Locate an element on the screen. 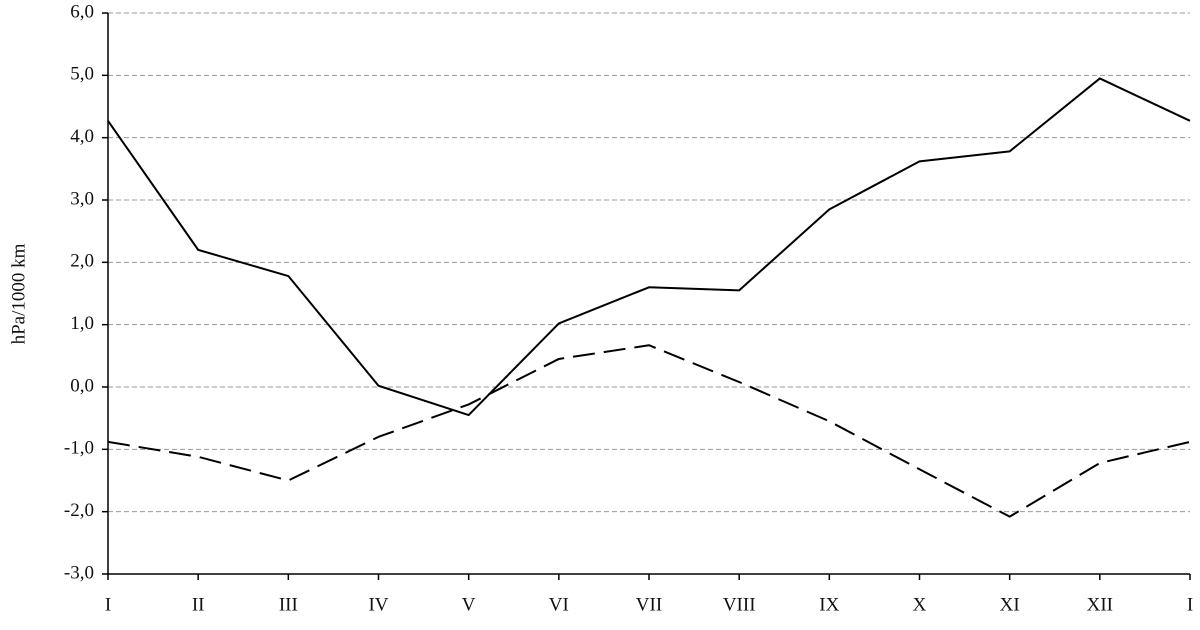 Image resolution: width=1200 pixels, height=630 pixels. y-tick-label: -1,0 is located at coordinates (79, 448).